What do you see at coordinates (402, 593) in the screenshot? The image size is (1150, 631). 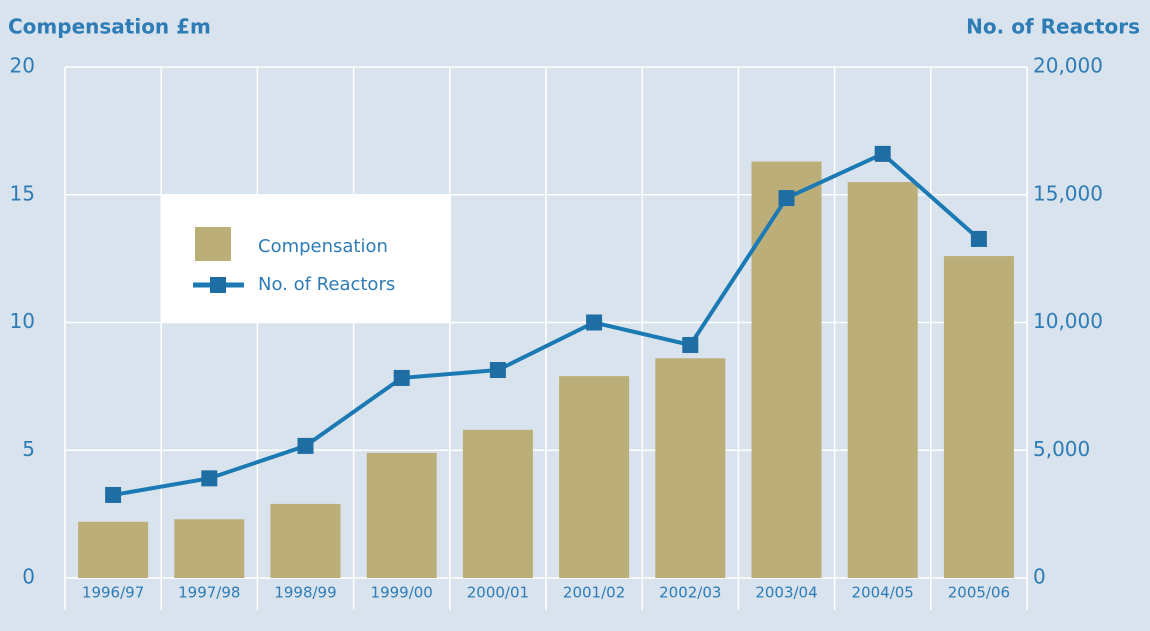 I see `x-tick-label: 1999/00` at bounding box center [402, 593].